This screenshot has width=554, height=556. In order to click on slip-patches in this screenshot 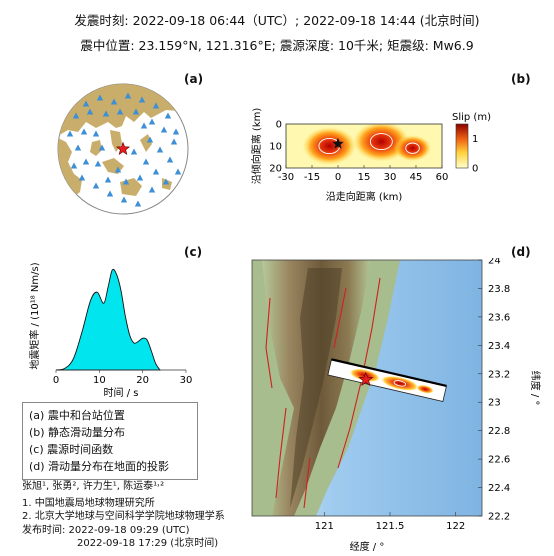, I will do `click(367, 144)`.